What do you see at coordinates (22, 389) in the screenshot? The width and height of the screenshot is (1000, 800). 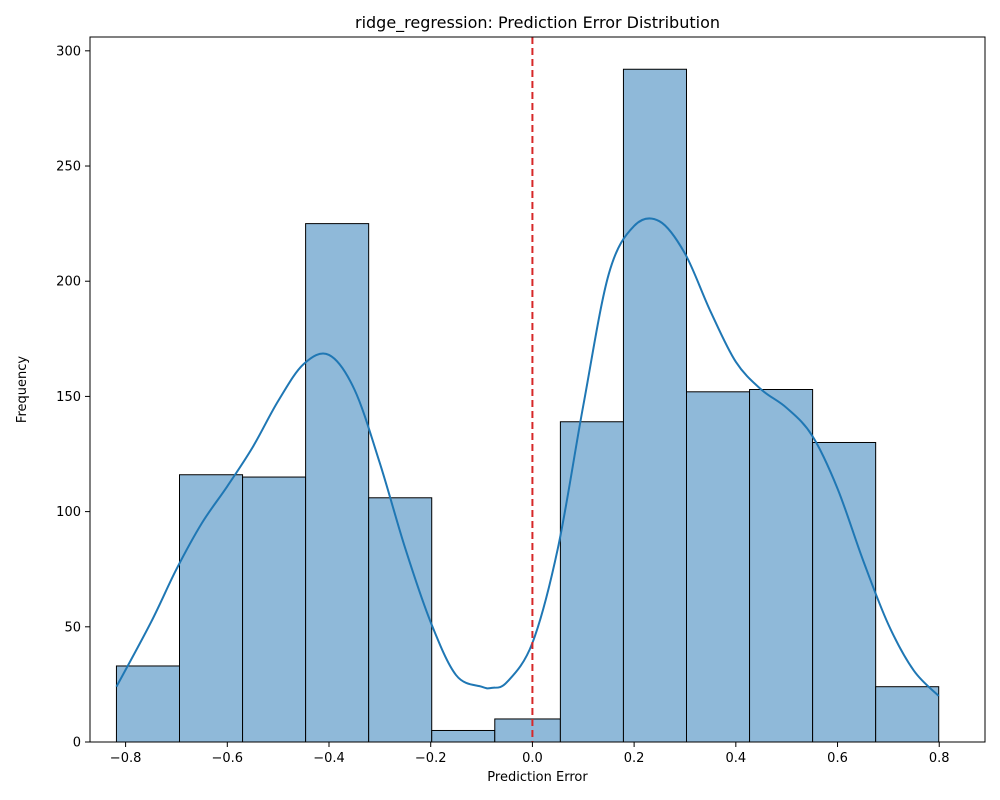 I see `y-axis-title: Frequency` at bounding box center [22, 389].